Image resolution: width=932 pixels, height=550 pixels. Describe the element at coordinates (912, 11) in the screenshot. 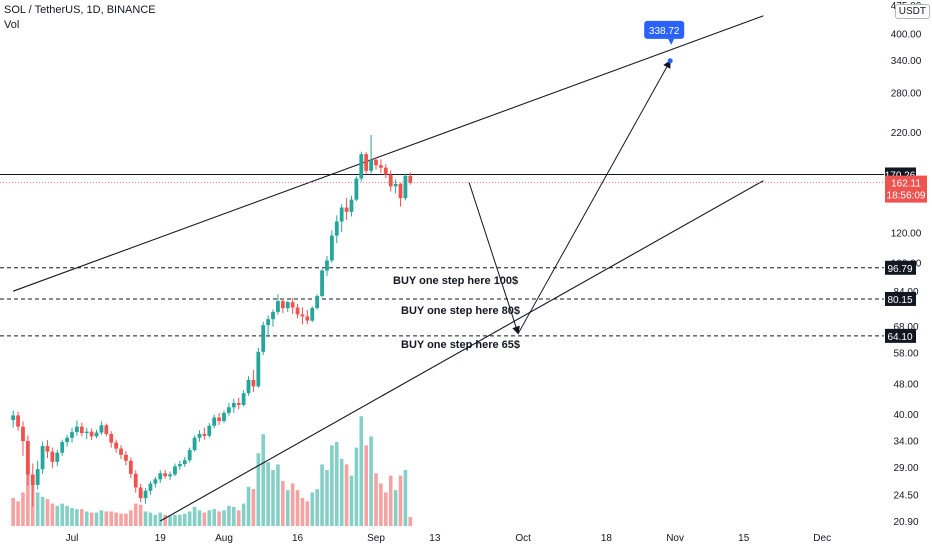

I see `currency-button: USDT` at that location.